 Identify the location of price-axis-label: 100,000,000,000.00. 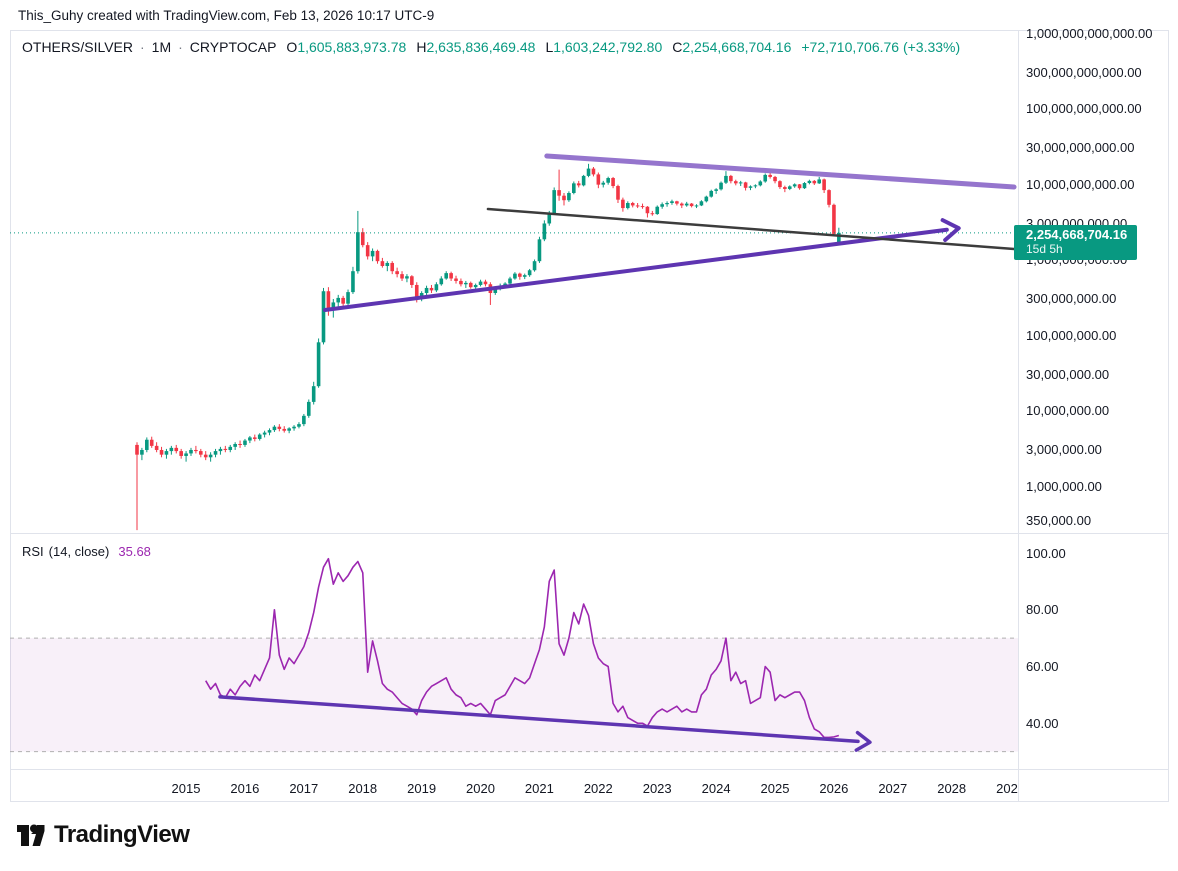
(1084, 108).